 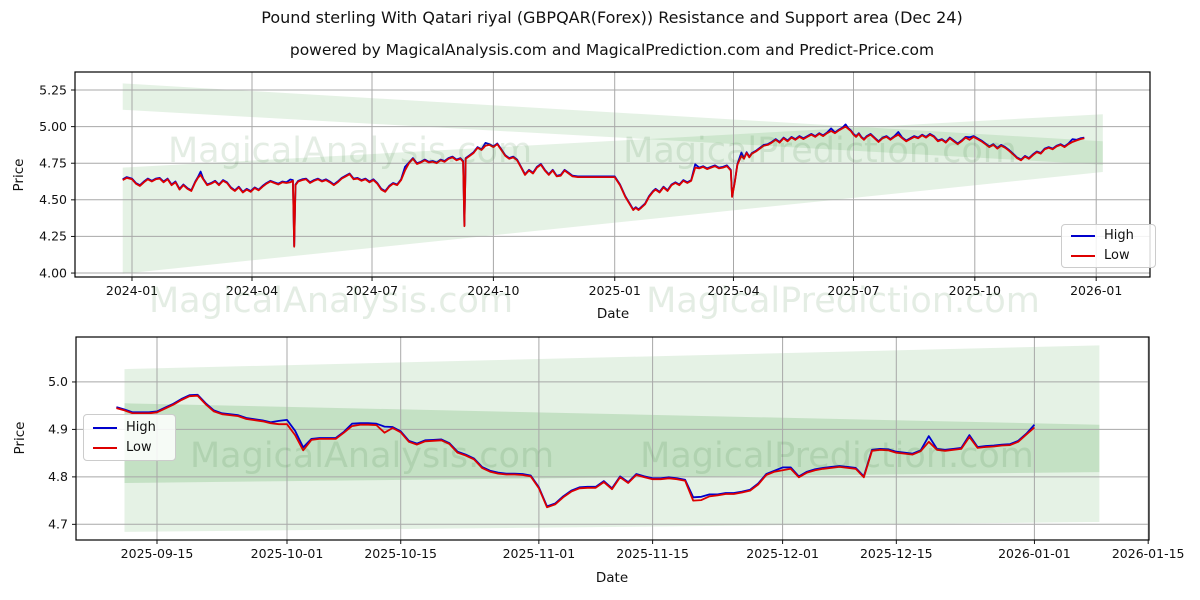 I want to click on legend-bottom: High Low, so click(x=129, y=437).